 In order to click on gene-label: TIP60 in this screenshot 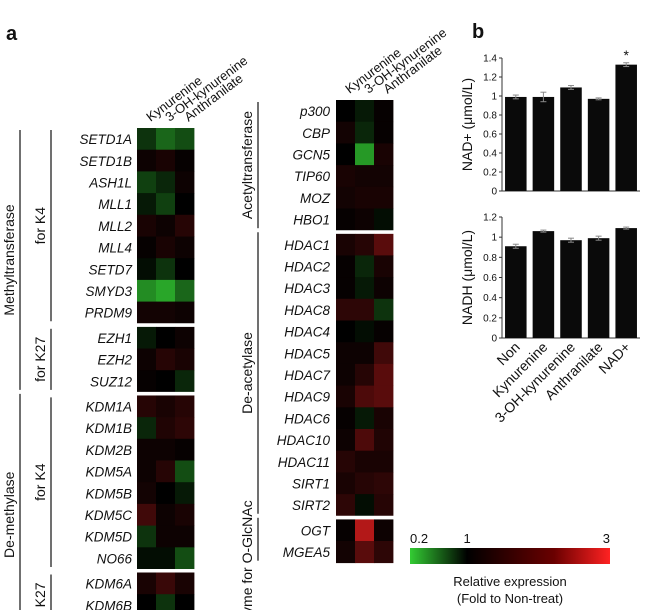, I will do `click(312, 176)`.